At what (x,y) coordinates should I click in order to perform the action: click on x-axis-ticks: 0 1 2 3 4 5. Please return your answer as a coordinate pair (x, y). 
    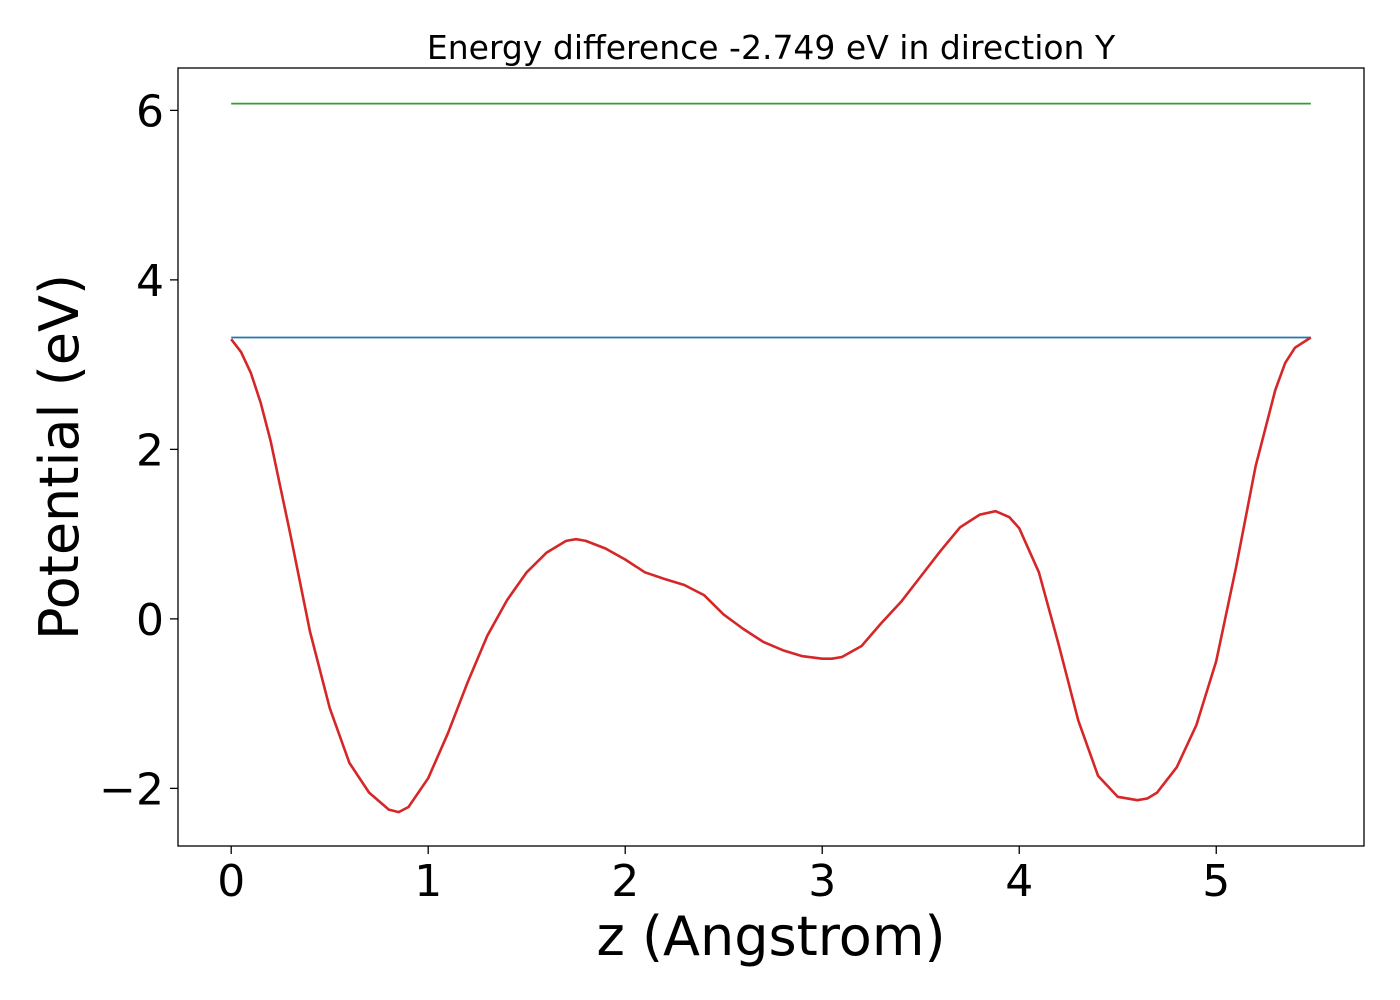
    Looking at the image, I should click on (723, 876).